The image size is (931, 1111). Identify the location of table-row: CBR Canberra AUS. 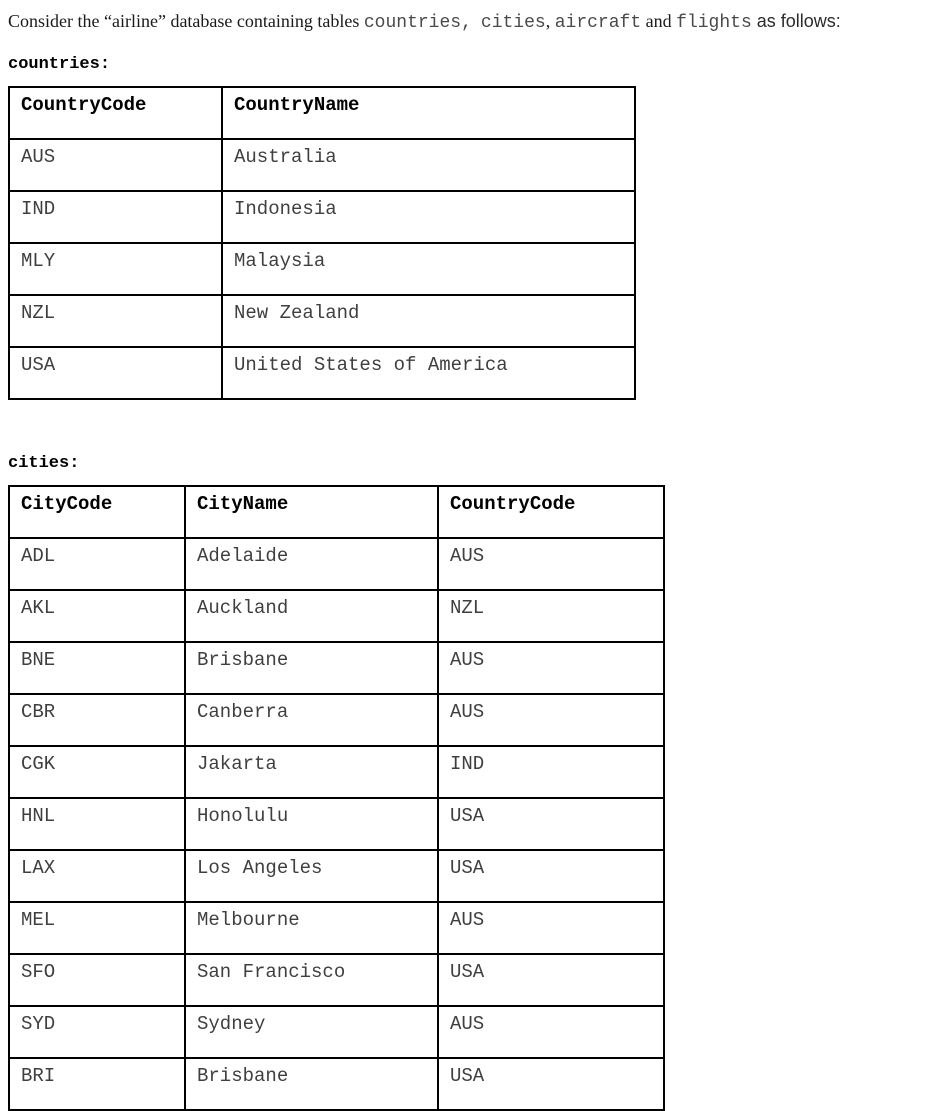
(336, 720).